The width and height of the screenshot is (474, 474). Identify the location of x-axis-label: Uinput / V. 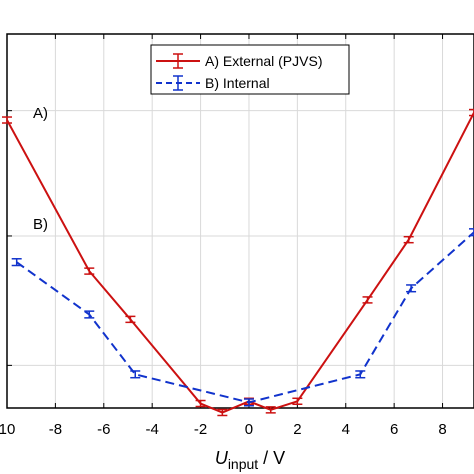
(250, 460).